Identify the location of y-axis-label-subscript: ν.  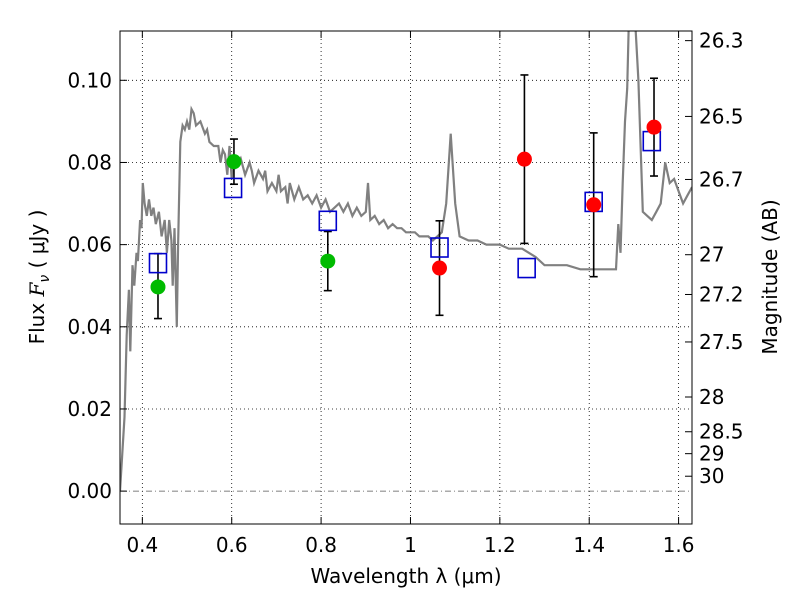
(45, 279).